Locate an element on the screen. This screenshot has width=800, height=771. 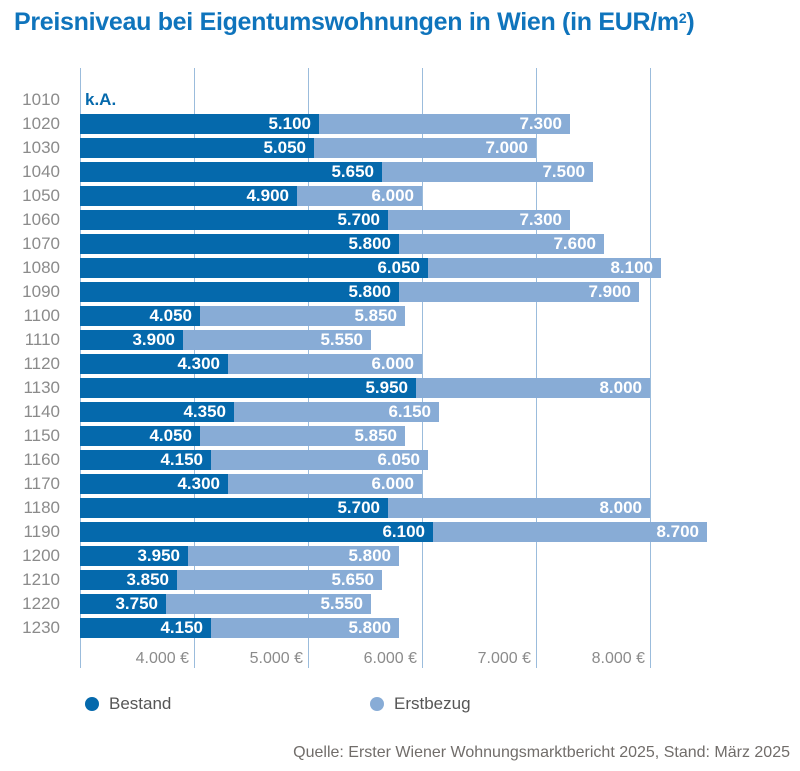
bestand-value: 4.900 is located at coordinates (267, 195).